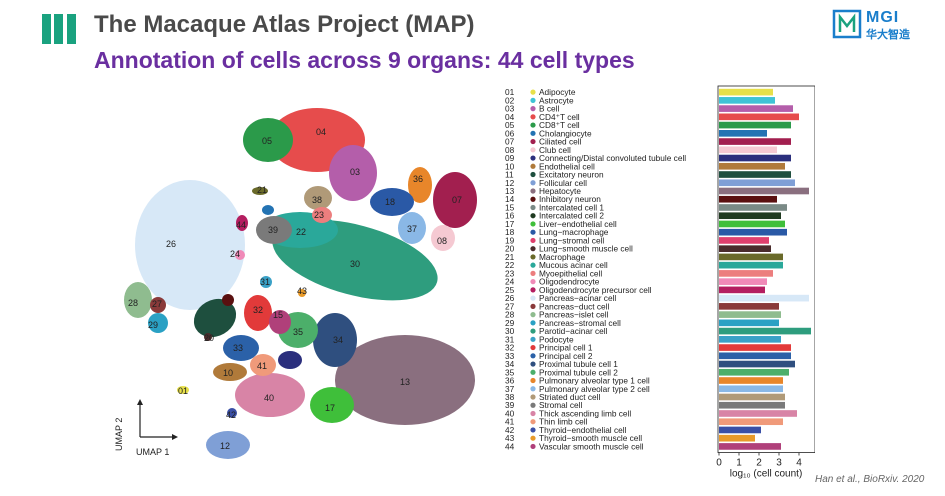  Describe the element at coordinates (510, 183) in the screenshot. I see `legend-id: 12` at that location.